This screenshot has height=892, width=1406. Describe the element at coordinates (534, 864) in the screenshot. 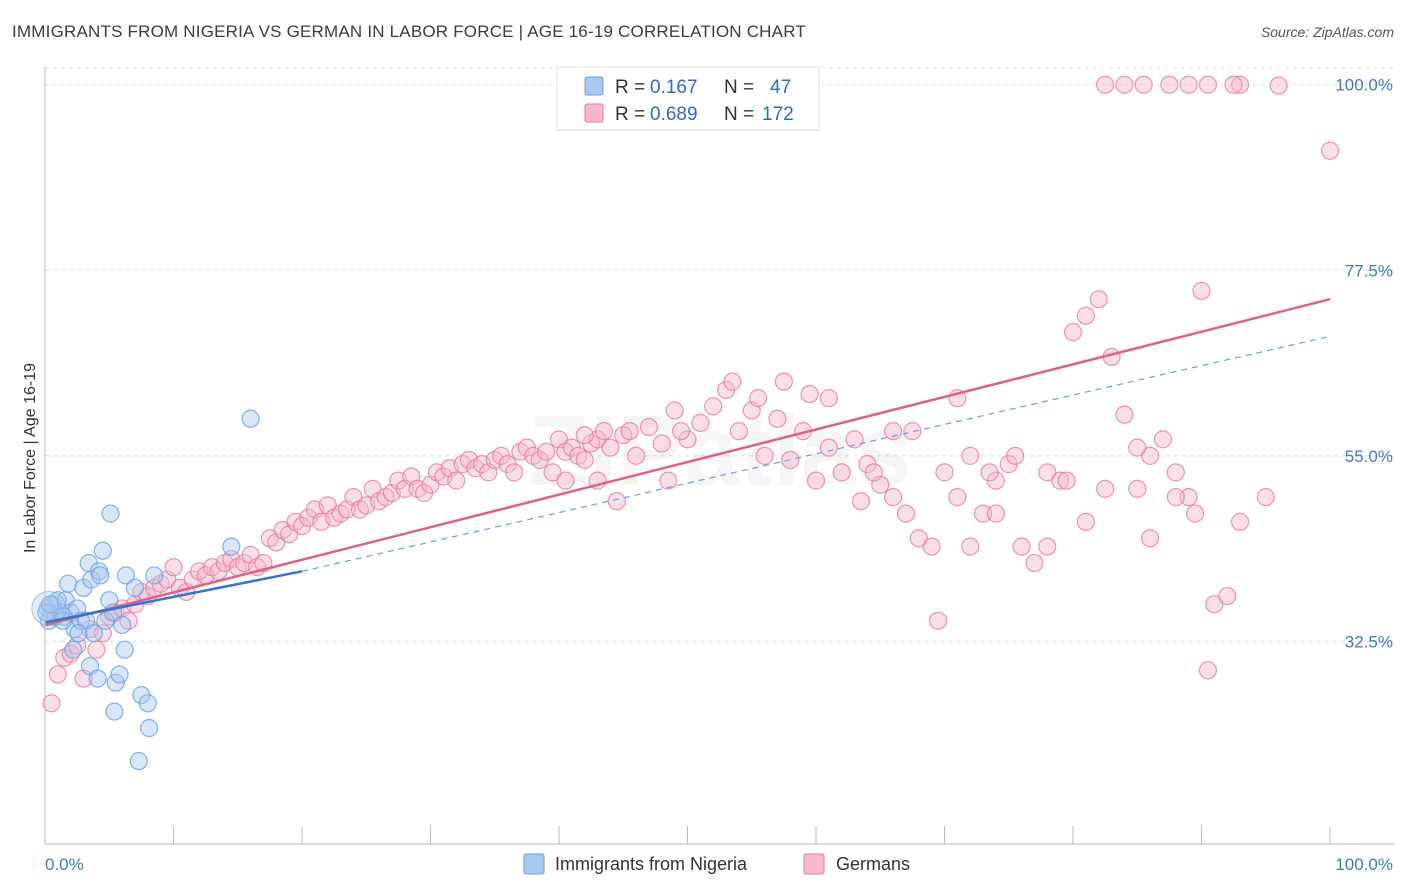

I see `bottom-legend-swatch-nigeria` at that location.